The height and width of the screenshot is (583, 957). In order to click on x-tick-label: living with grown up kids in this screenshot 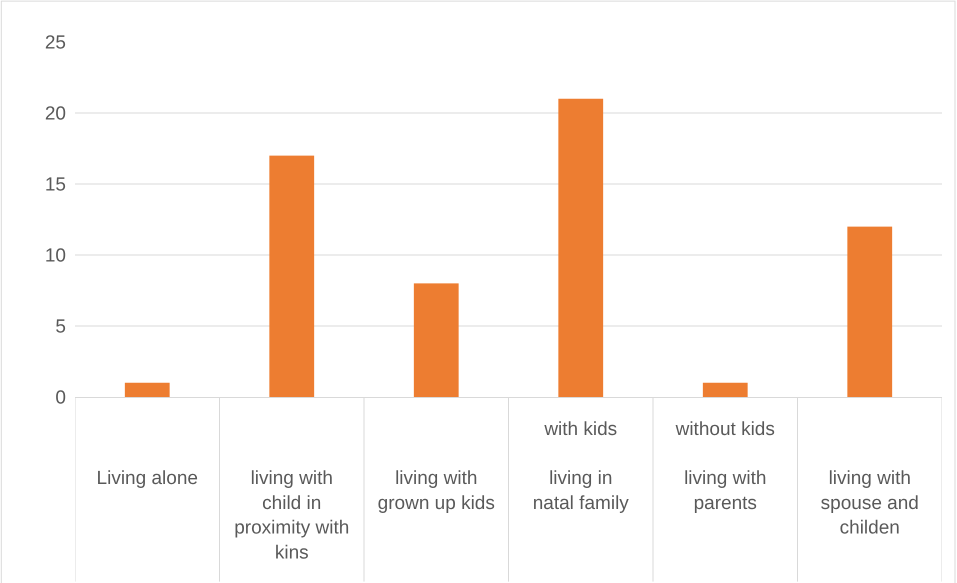, I will do `click(436, 491)`.